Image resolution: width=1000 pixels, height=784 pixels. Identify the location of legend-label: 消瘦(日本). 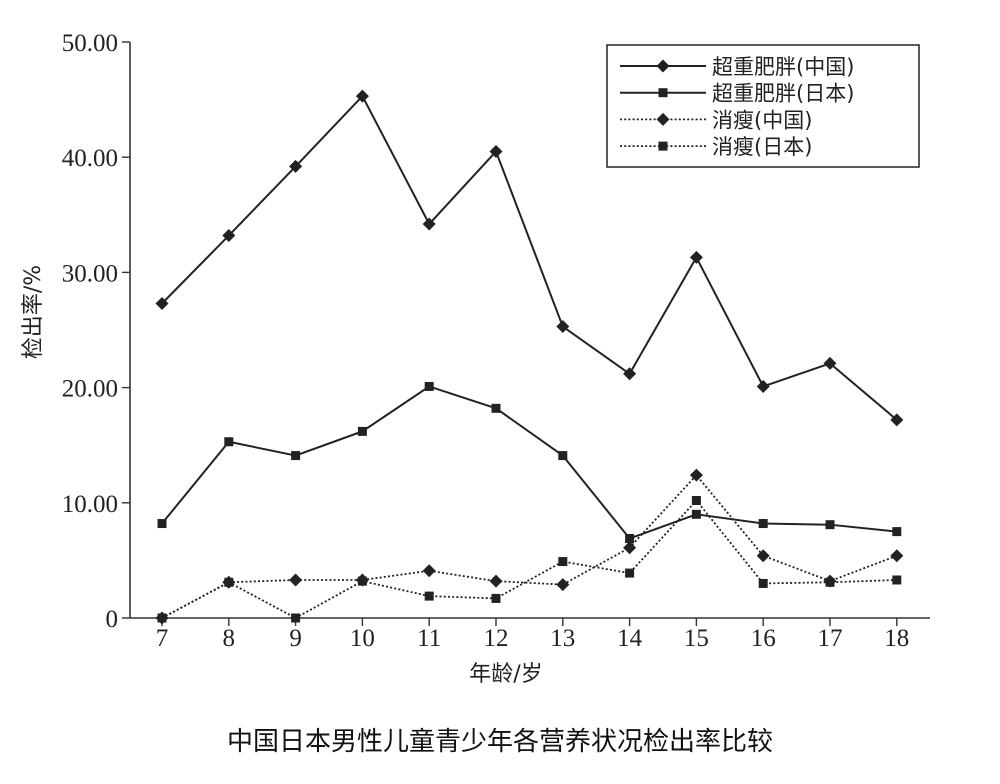
(762, 147).